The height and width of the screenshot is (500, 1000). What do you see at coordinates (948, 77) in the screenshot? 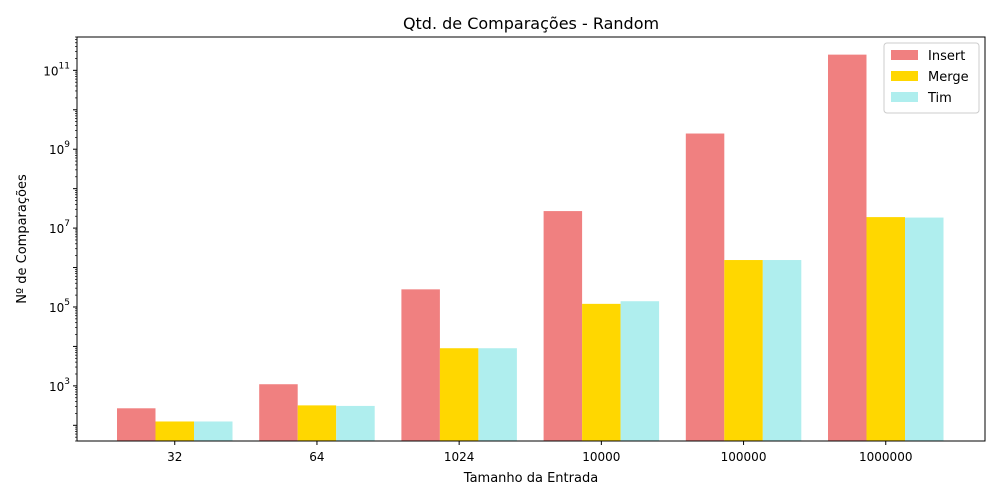
I see `legend-label-merge: Merge` at bounding box center [948, 77].